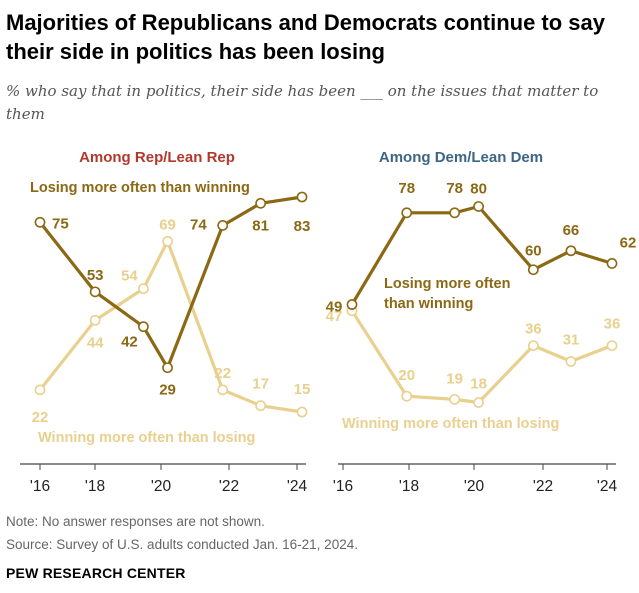 Image resolution: width=639 pixels, height=593 pixels. I want to click on rep-x-tick-label: '24, so click(297, 486).